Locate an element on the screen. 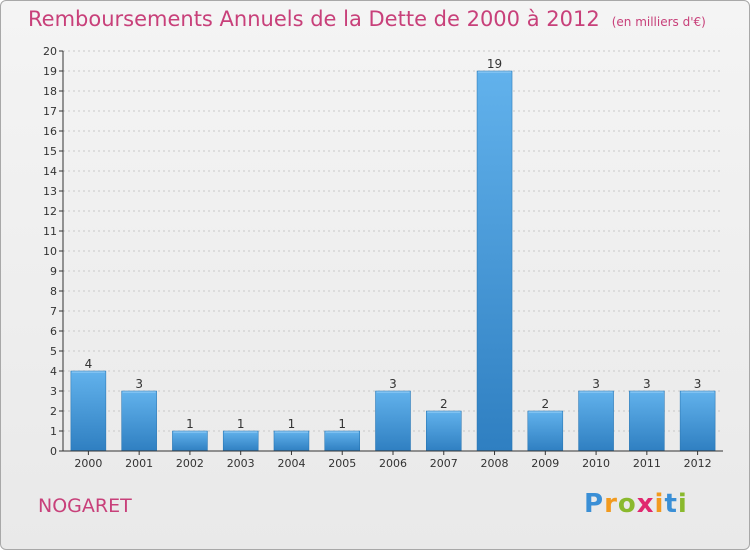 The image size is (750, 550). x-tick-label: 2002 is located at coordinates (190, 463).